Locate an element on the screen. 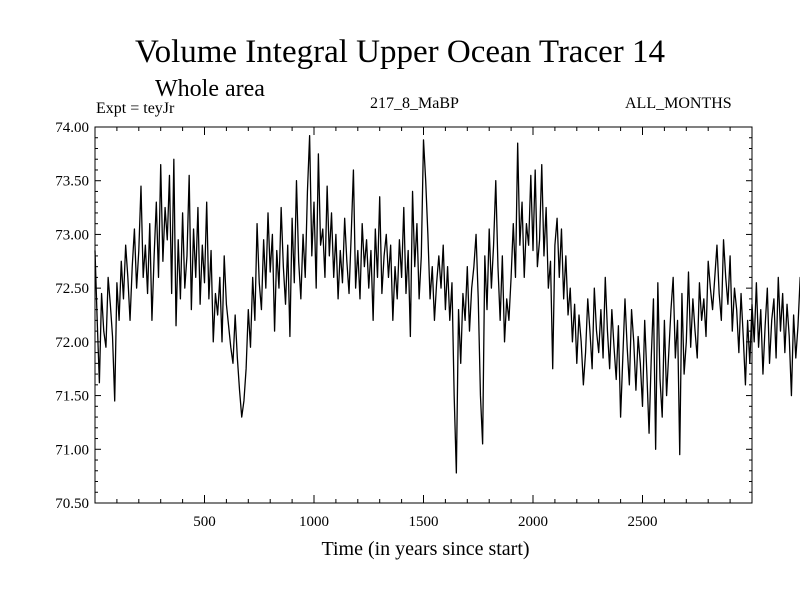  experiment-label: Expt = teyJr is located at coordinates (135, 108).